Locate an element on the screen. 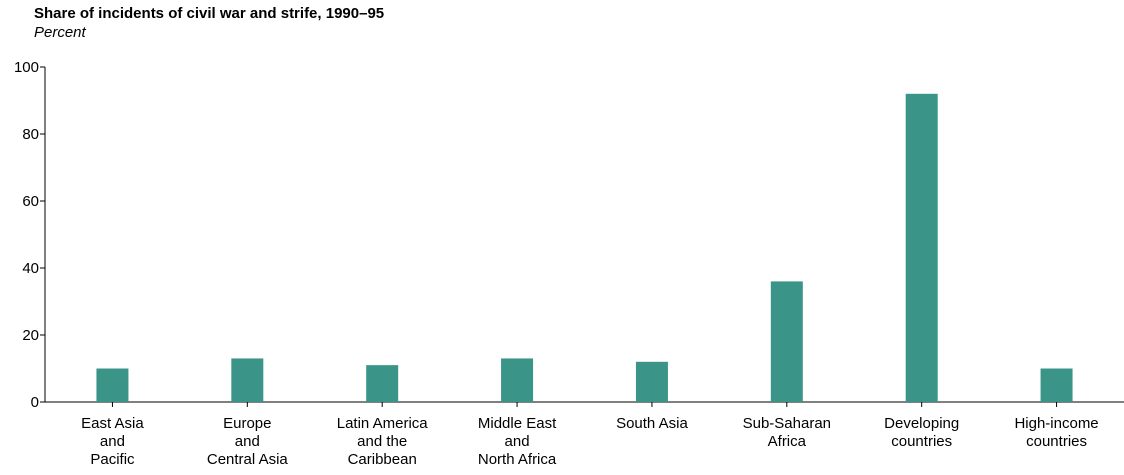 Image resolution: width=1124 pixels, height=475 pixels. y-tick-label: 0 is located at coordinates (35, 402).